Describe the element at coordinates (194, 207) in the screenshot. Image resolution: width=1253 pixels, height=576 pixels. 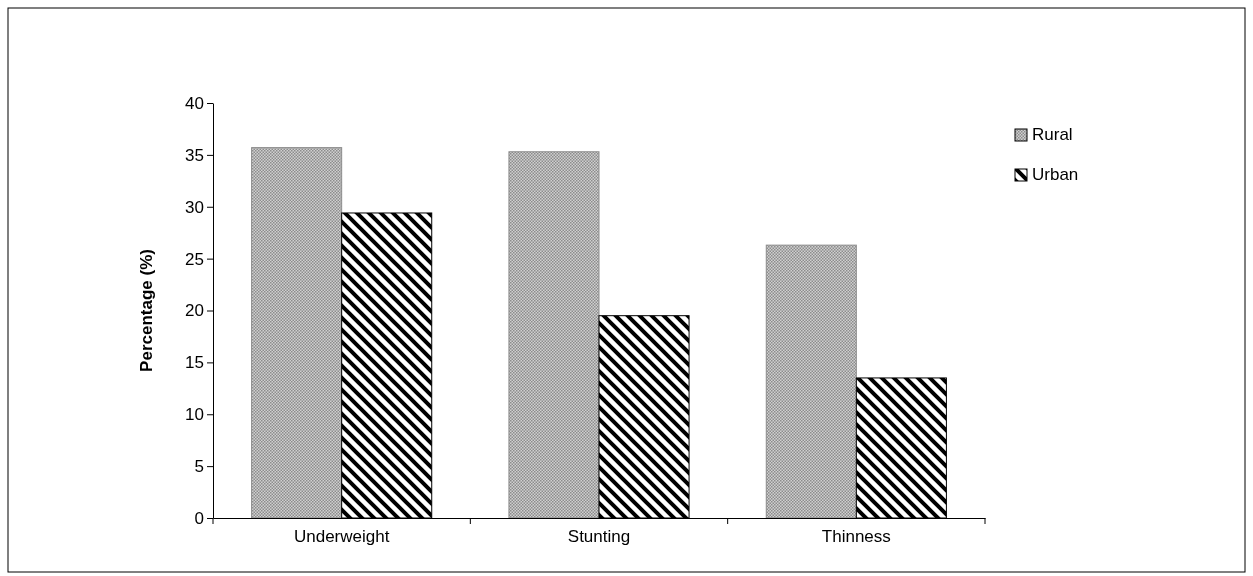
I see `y-tick-label: 30` at that location.